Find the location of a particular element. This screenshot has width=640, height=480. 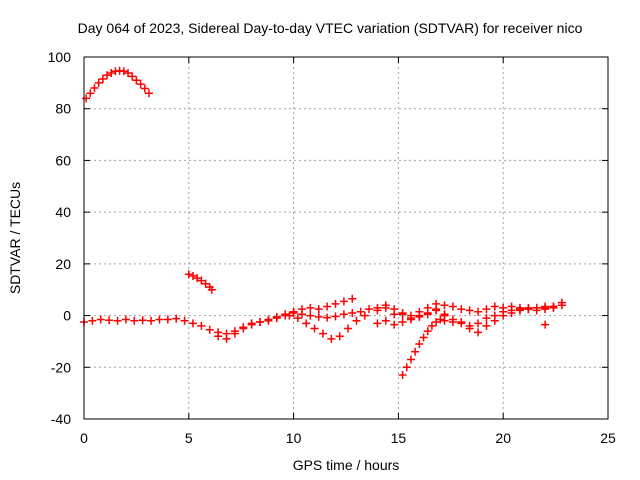

series-baseline-b is located at coordinates (285, 318).